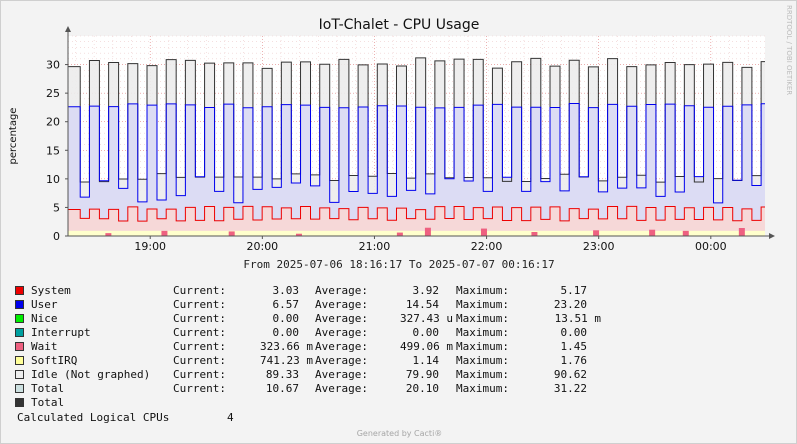 This screenshot has width=797, height=444. What do you see at coordinates (426, 360) in the screenshot?
I see `legend-average-value: 1.14` at bounding box center [426, 360].